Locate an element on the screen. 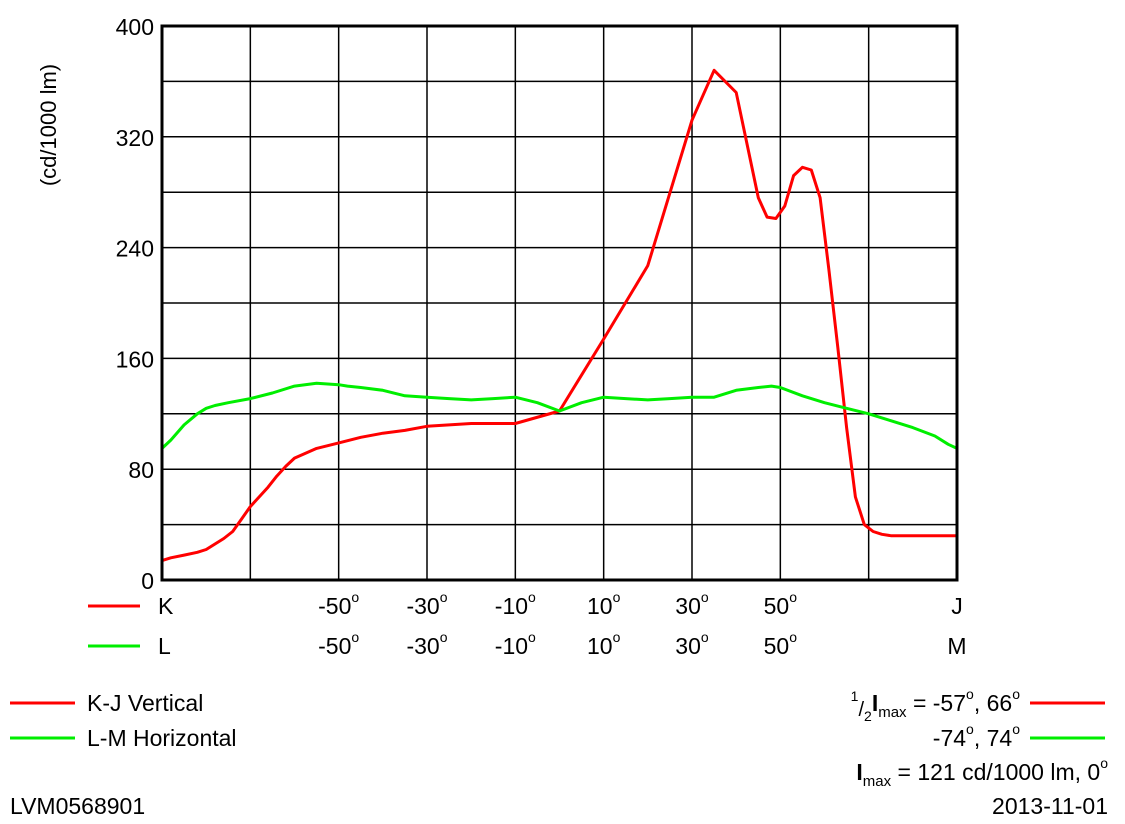 This screenshot has width=1125, height=824. y-tick-labels: 0 80 160 240 320 400 is located at coordinates (135, 304).